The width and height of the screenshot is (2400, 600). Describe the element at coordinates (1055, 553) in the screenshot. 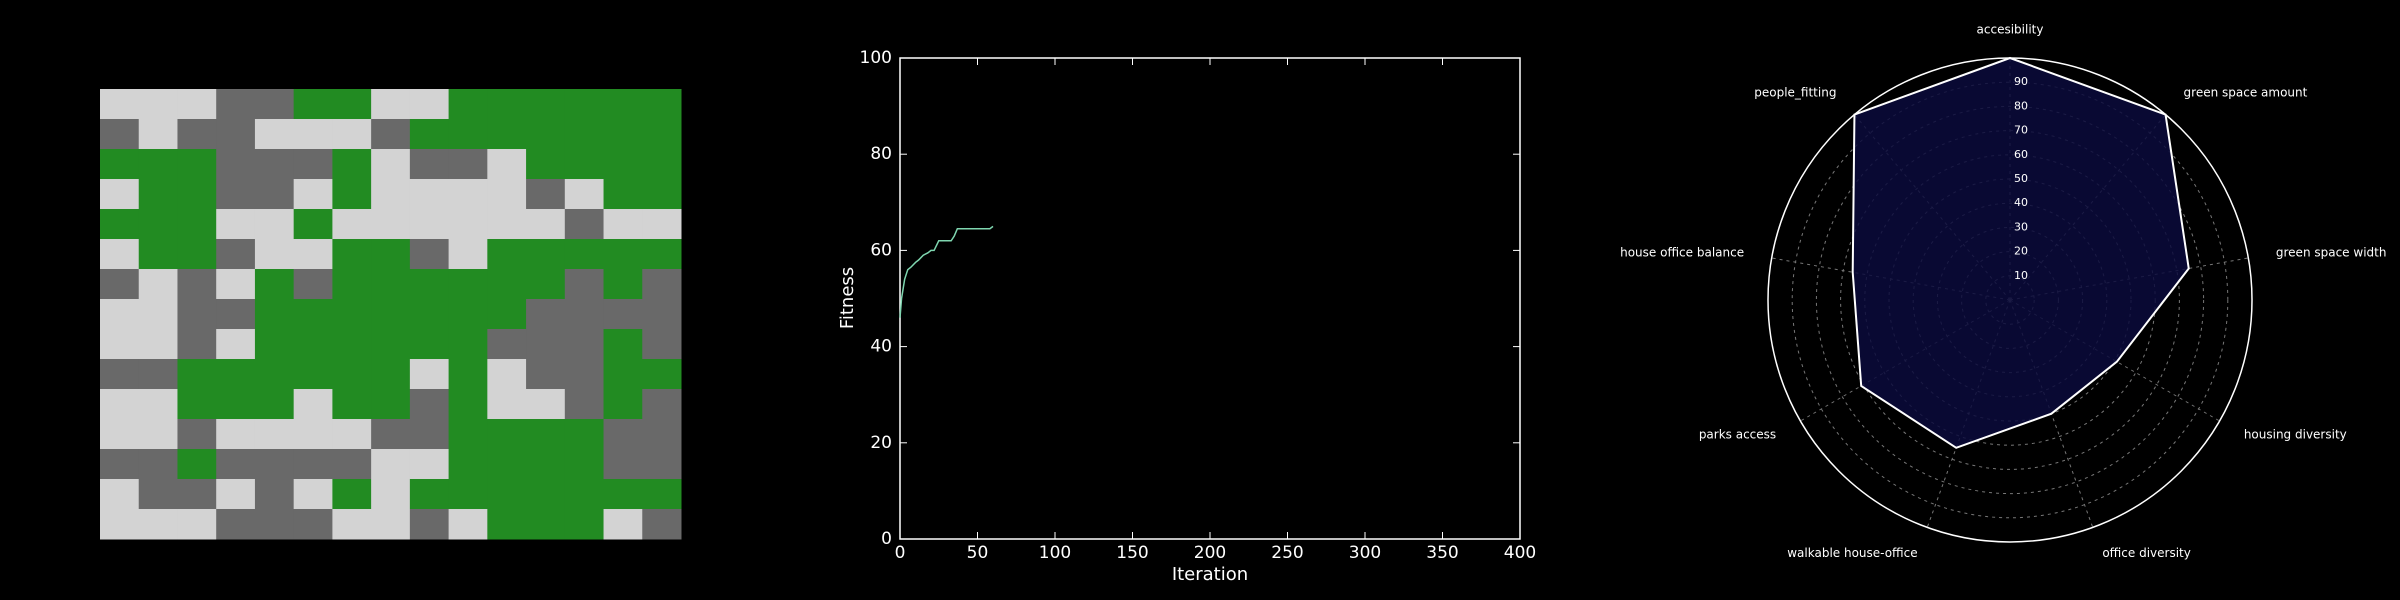

I see `x-tick-label: 100` at that location.